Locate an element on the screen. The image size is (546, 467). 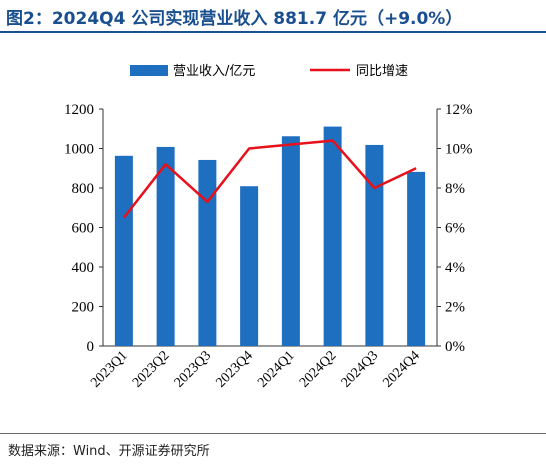
source-rule is located at coordinates (273, 433).